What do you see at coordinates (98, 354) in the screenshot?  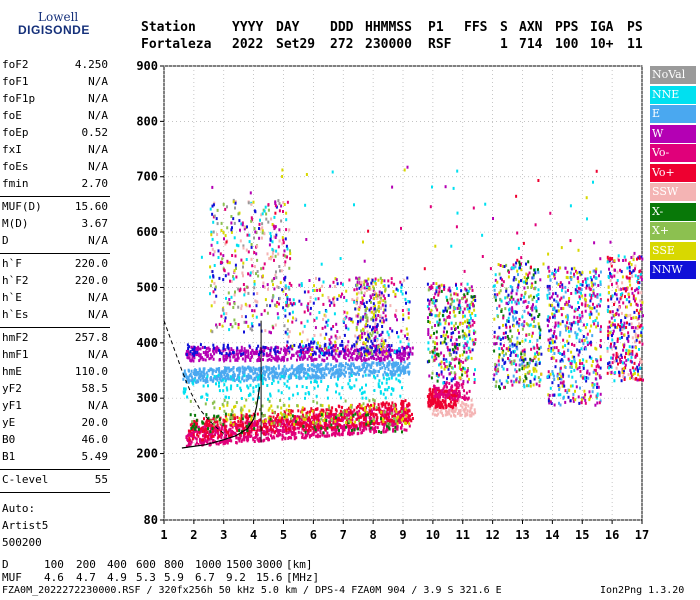 I see `param-value: N/A` at bounding box center [98, 354].